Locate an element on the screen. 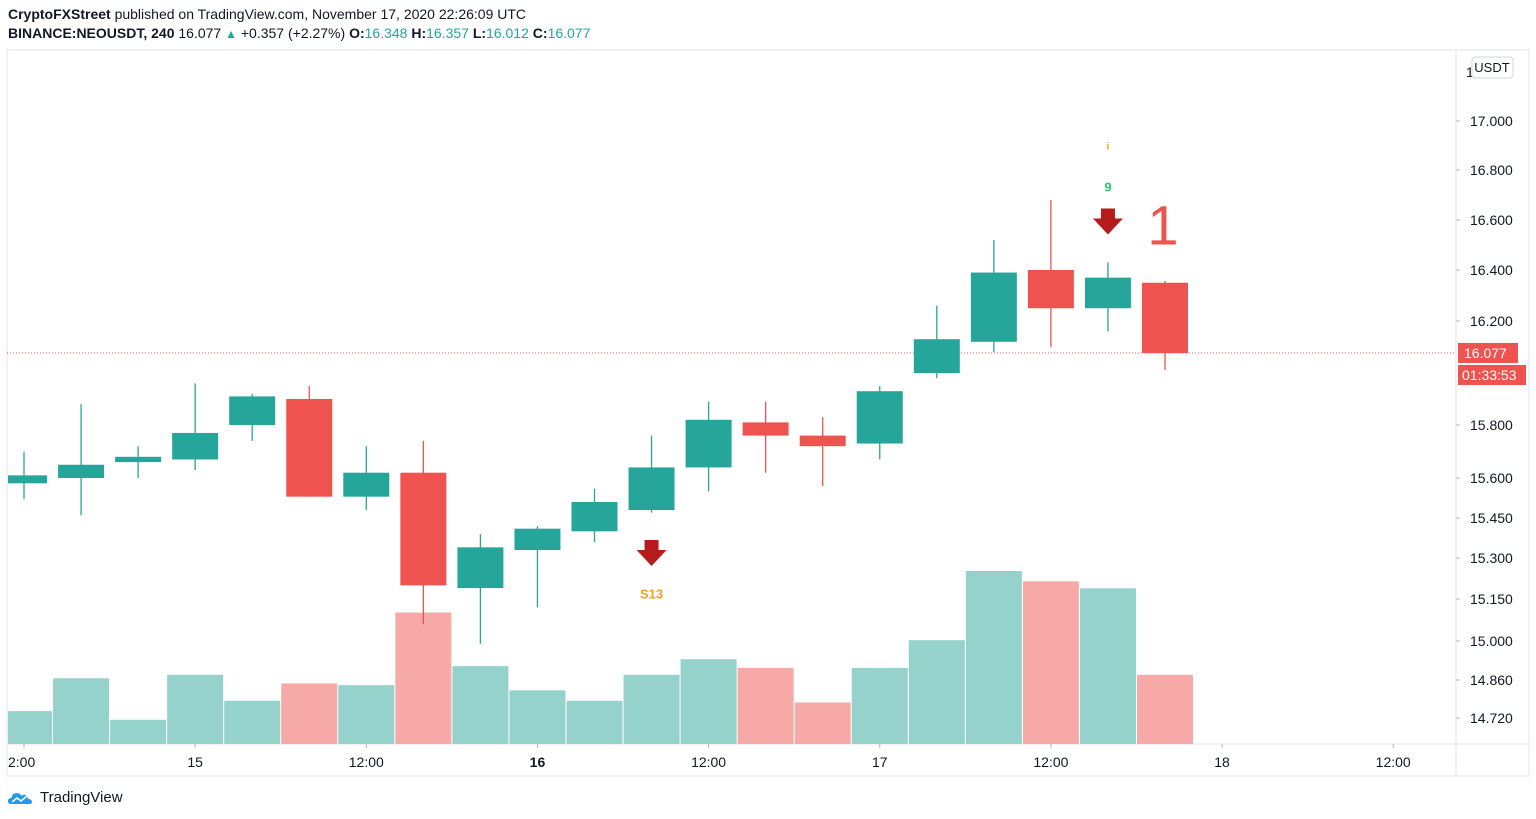  price-tag is located at coordinates (1488, 352).